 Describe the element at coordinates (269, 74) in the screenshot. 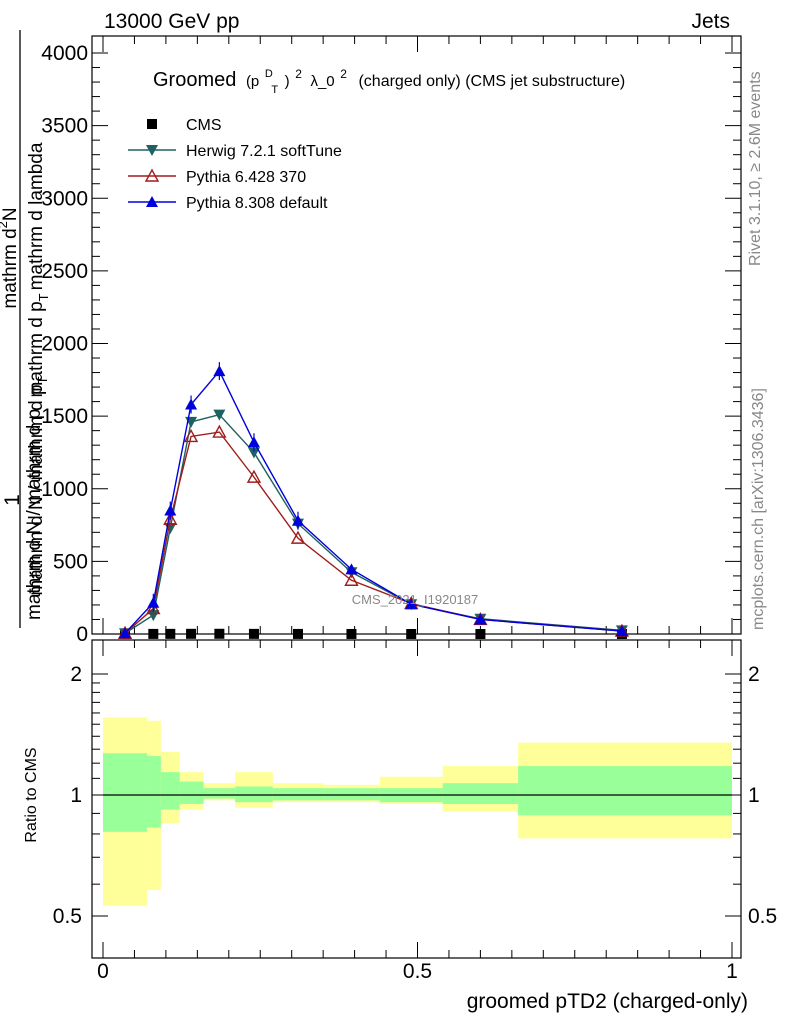

I see `title-sup: D` at that location.